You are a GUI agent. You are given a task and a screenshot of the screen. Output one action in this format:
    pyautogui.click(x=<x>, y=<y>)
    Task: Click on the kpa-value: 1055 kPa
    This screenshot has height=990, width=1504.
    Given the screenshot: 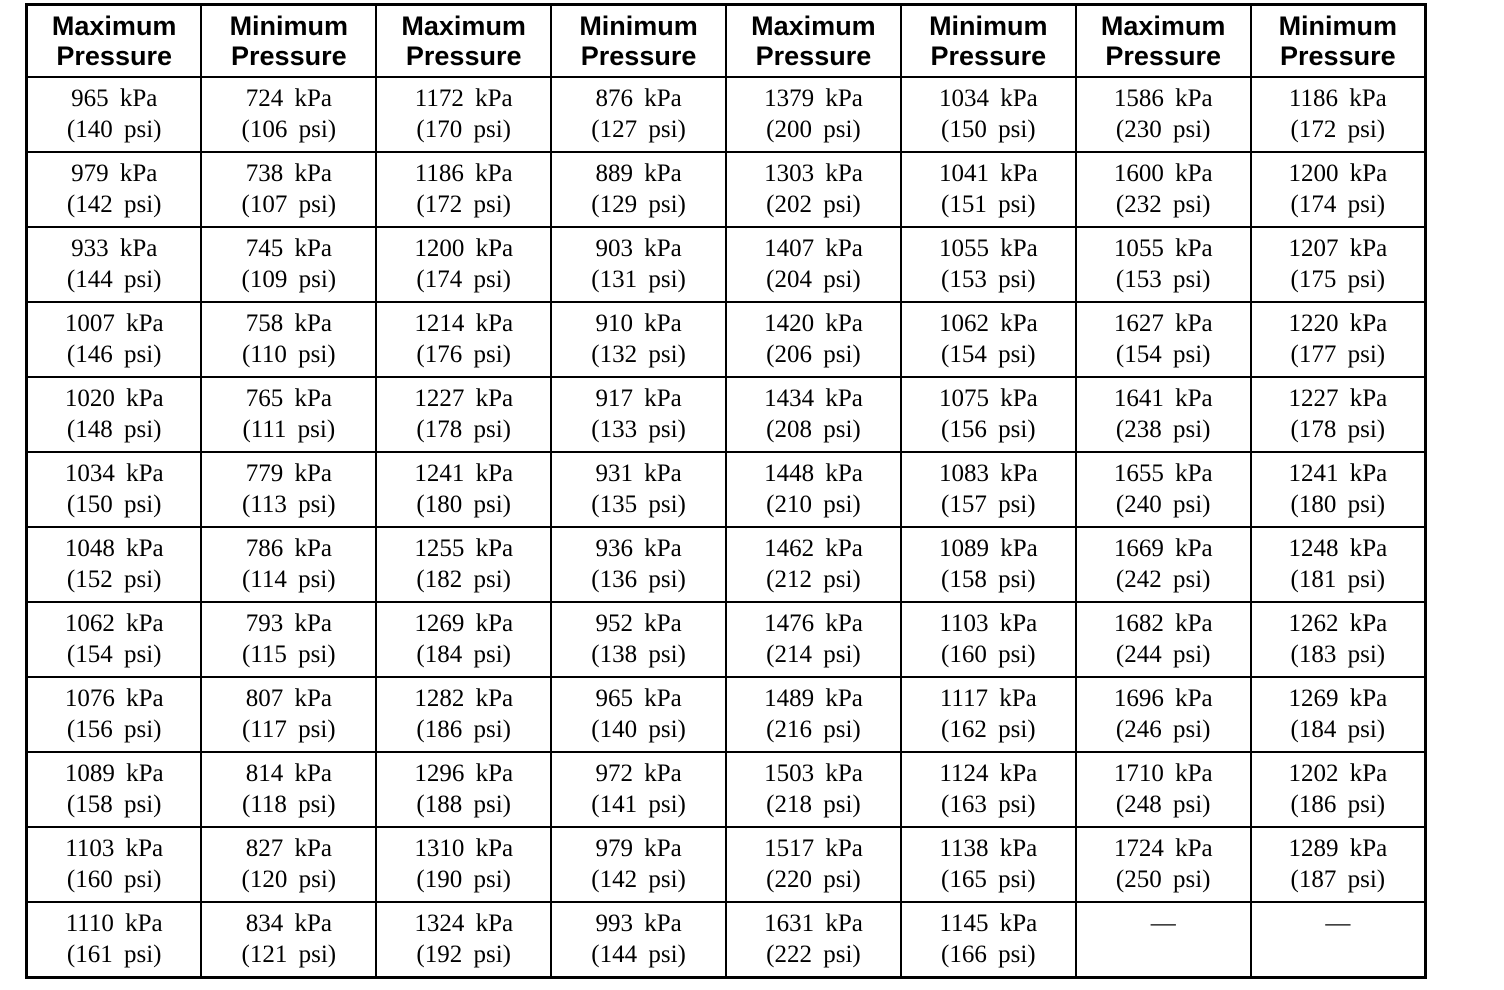 What is the action you would take?
    pyautogui.click(x=1163, y=248)
    